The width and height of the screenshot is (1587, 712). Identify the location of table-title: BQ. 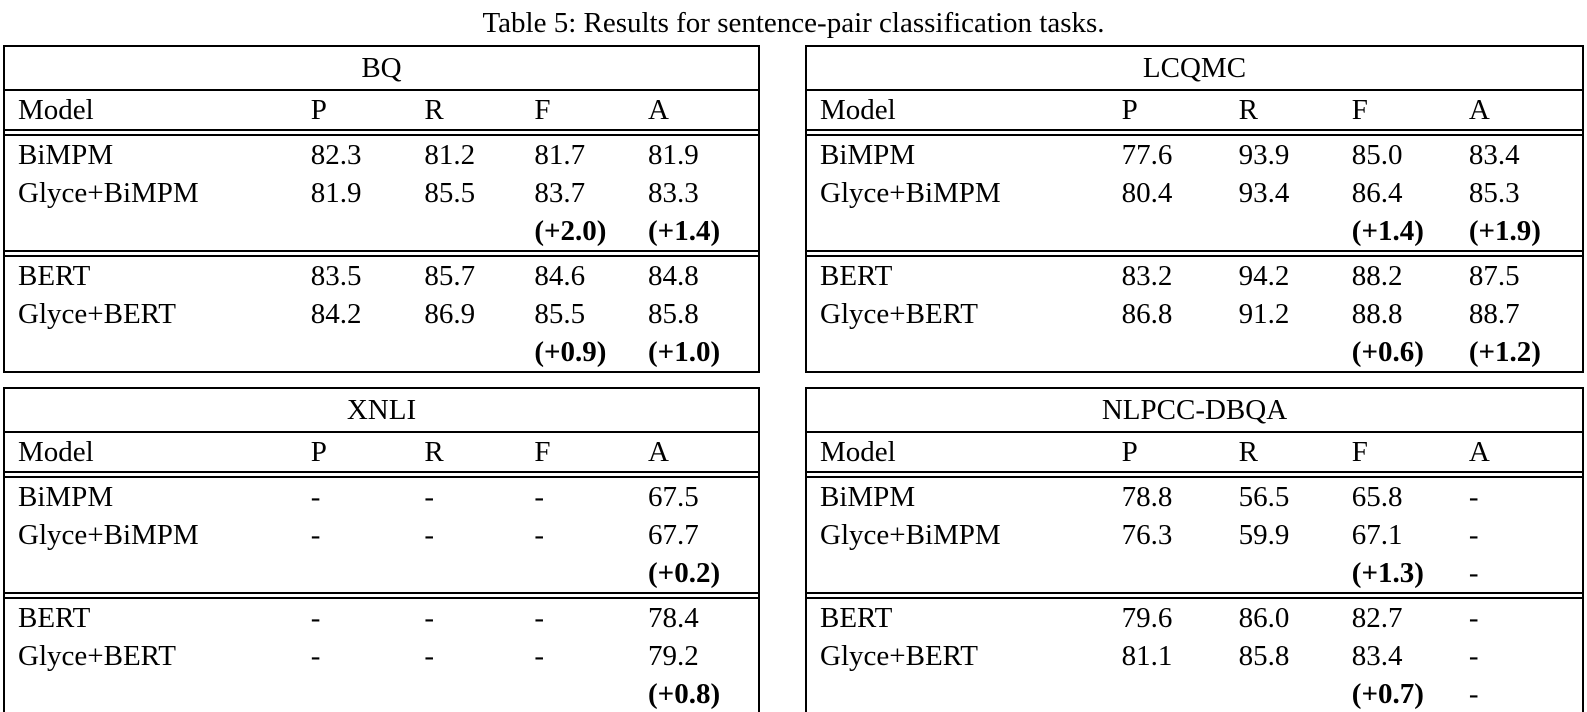
(381, 69).